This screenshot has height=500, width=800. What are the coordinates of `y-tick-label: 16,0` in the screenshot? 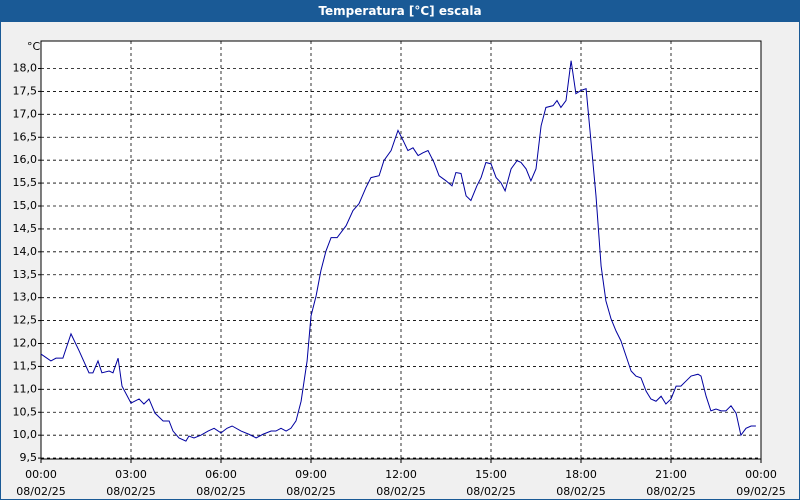 It's located at (25, 159).